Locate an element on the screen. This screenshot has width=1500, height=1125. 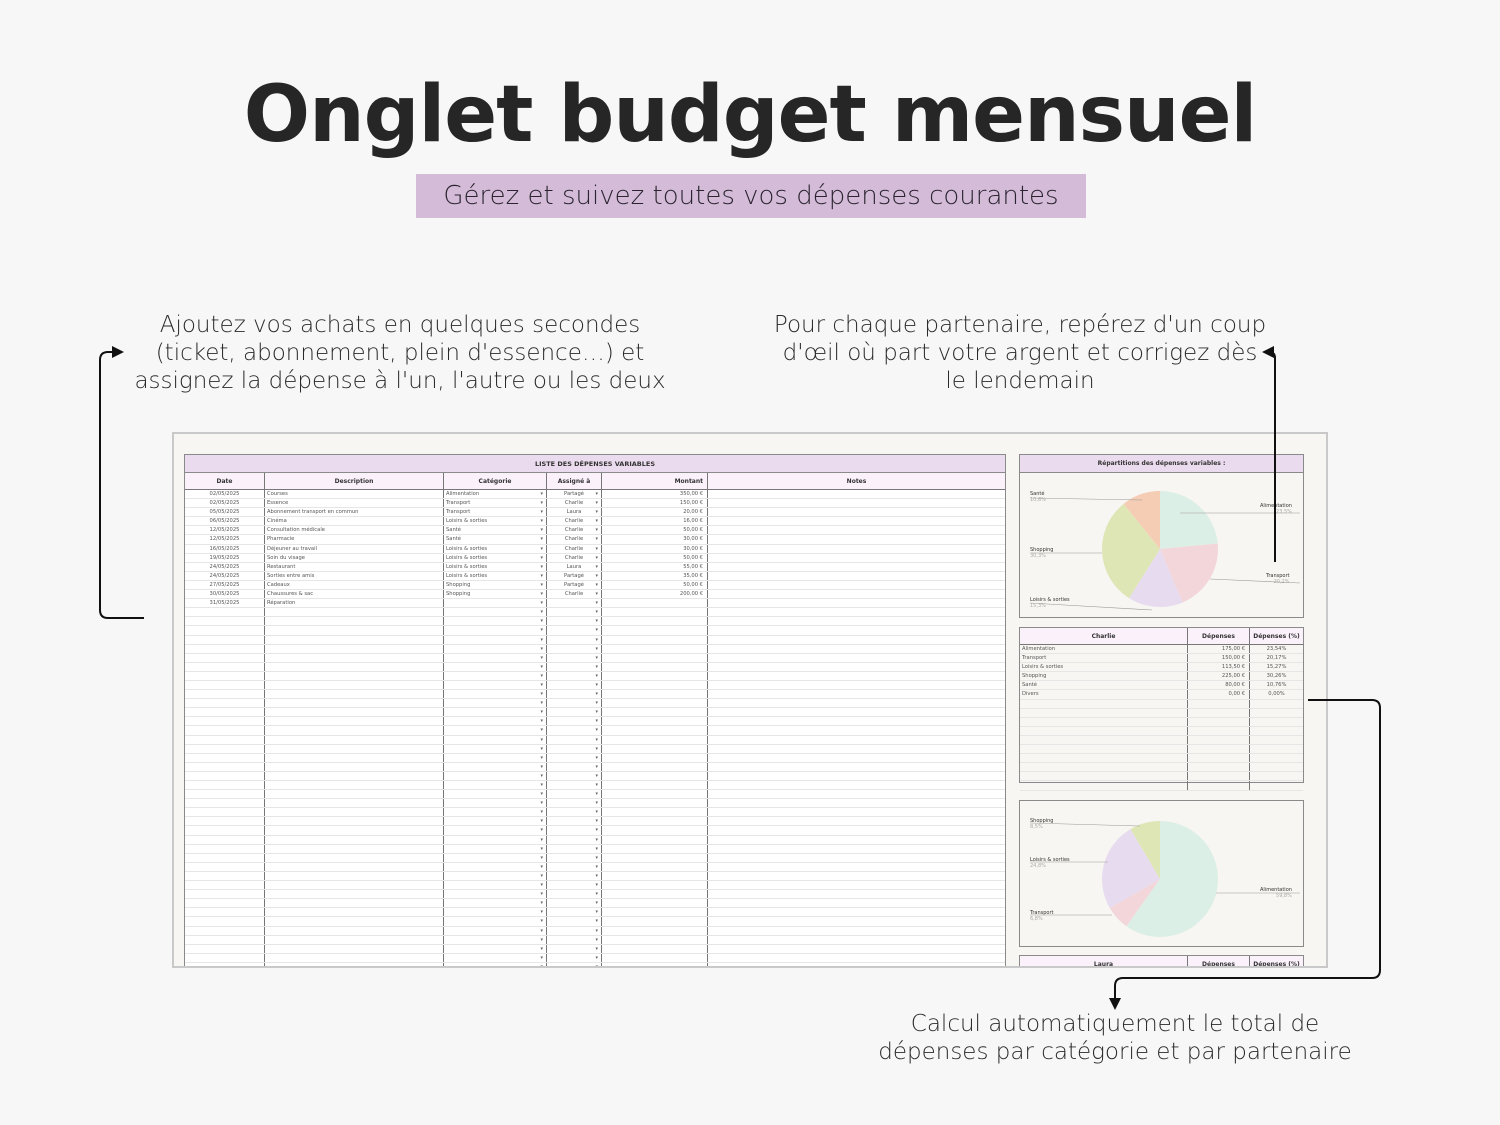
category-select: Transport ▾ is located at coordinates (495, 512).